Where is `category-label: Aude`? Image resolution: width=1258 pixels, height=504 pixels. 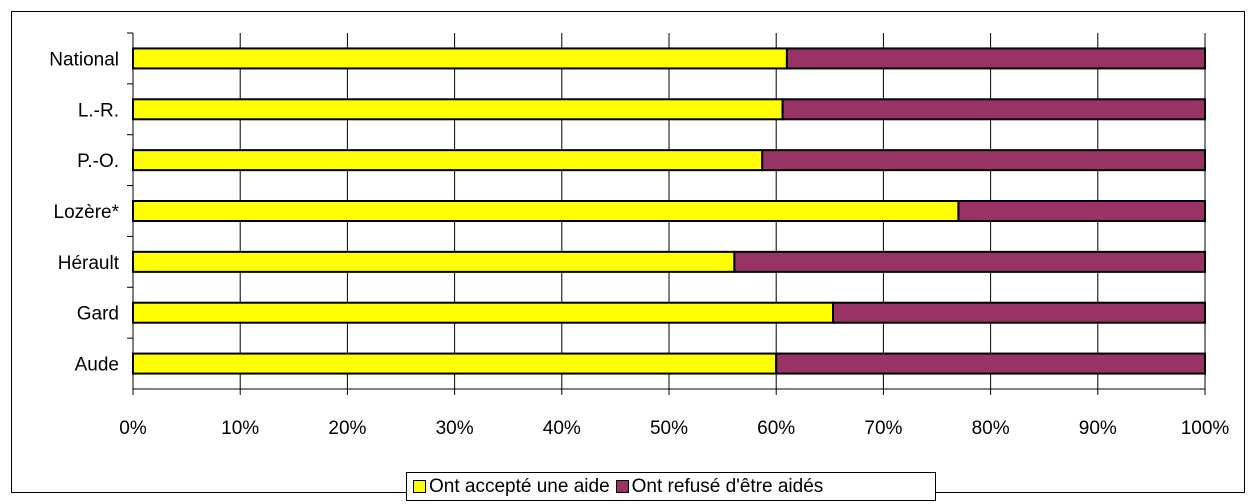 category-label: Aude is located at coordinates (97, 365).